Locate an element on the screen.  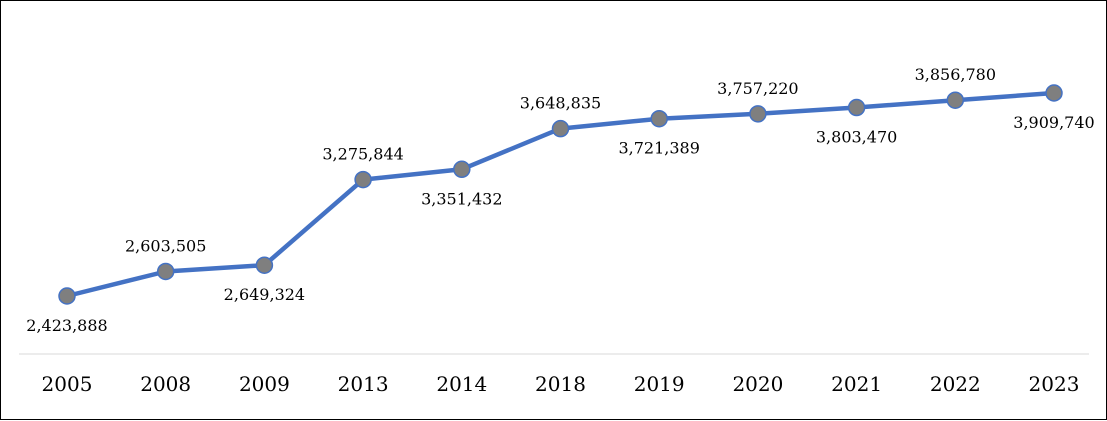
data-label: 3,757,220 is located at coordinates (757, 88).